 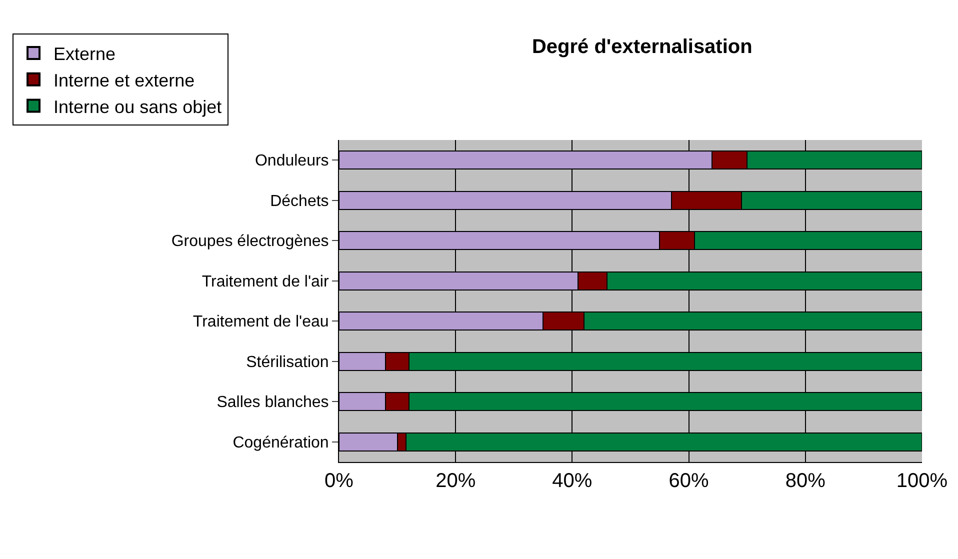 What do you see at coordinates (299, 201) in the screenshot?
I see `y-tick-label: Déchets` at bounding box center [299, 201].